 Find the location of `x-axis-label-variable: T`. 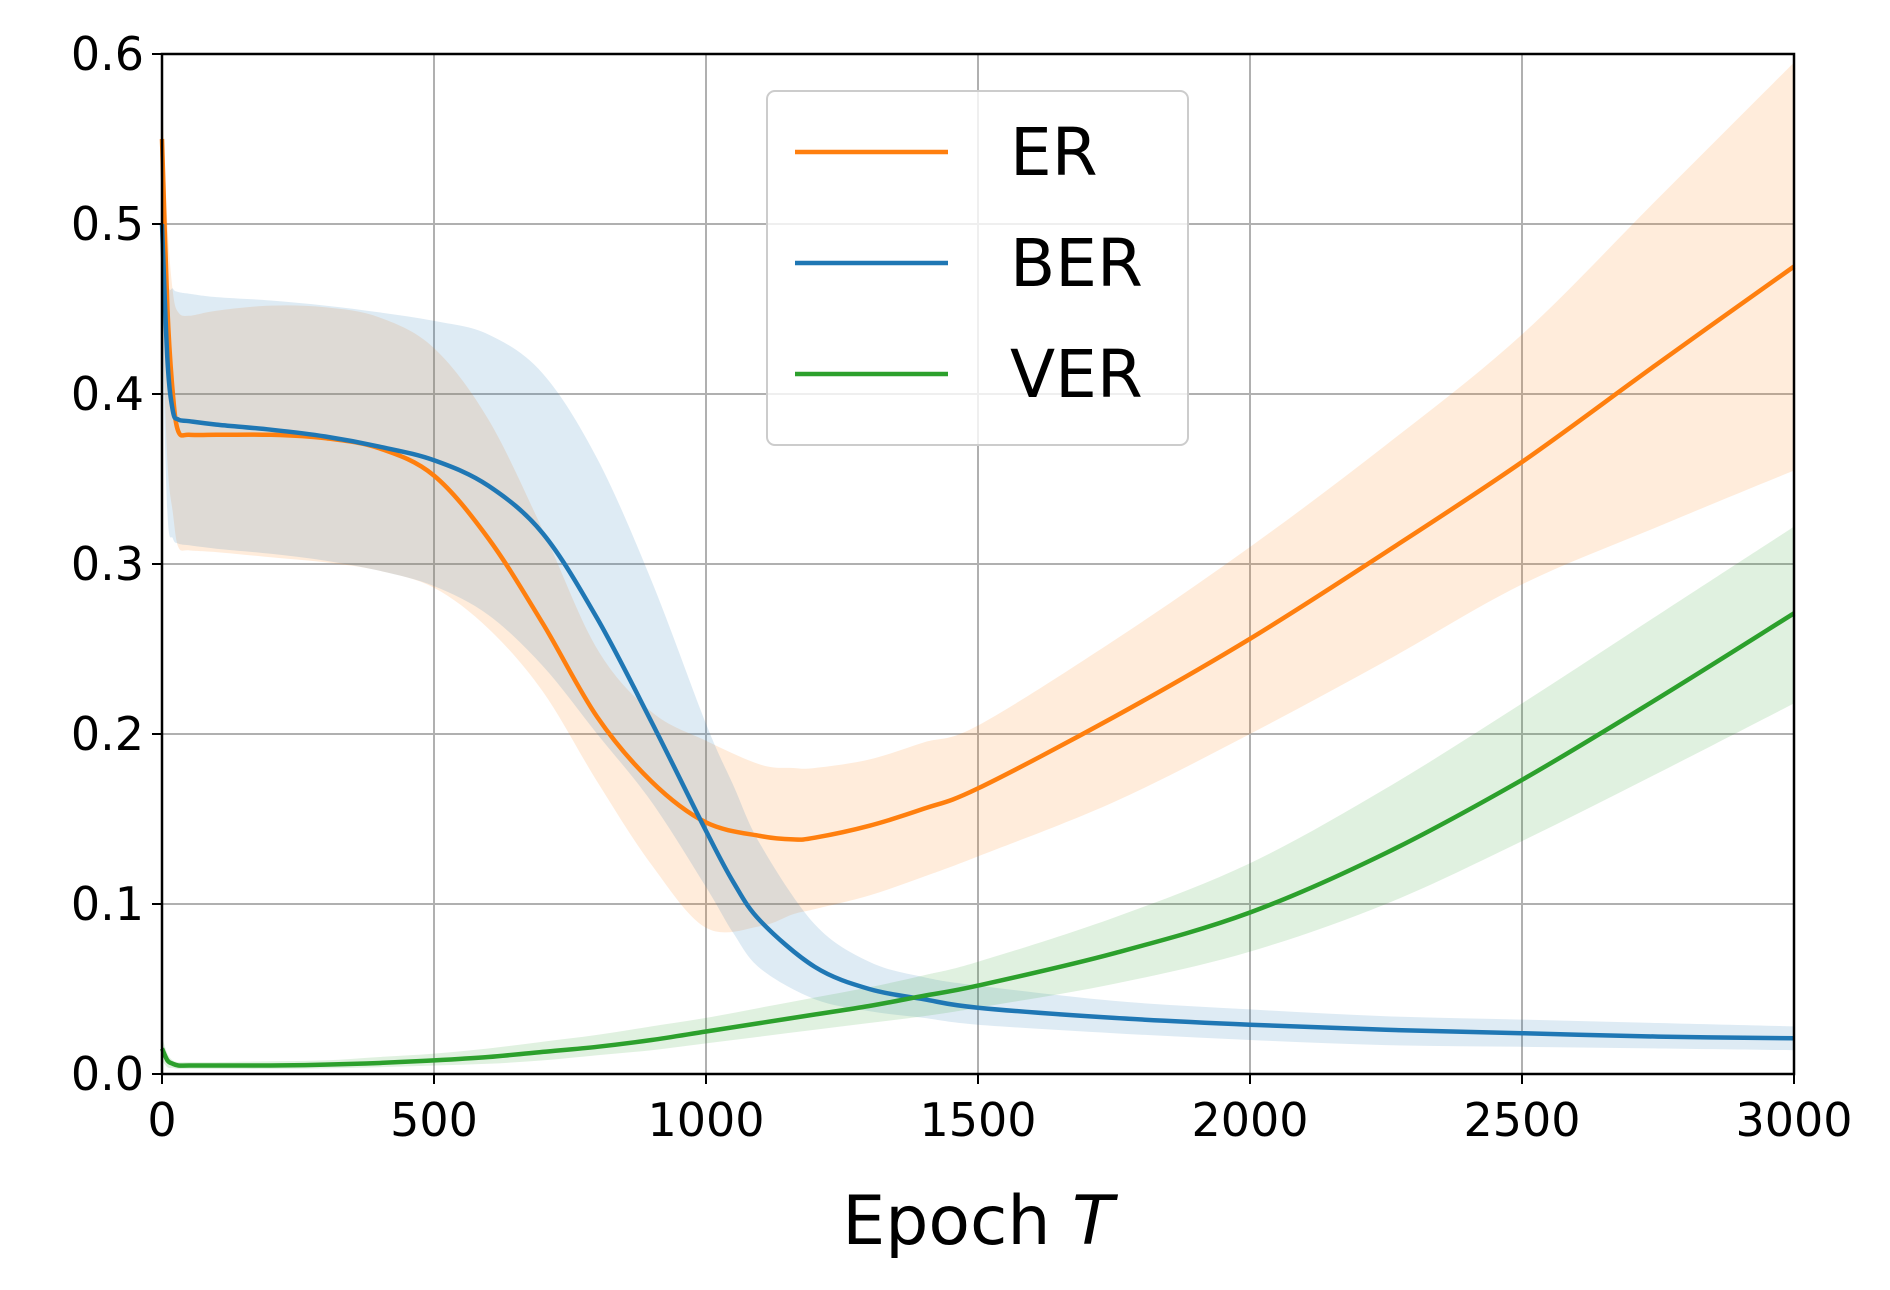

x-axis-label-variable: T is located at coordinates (1095, 1221).